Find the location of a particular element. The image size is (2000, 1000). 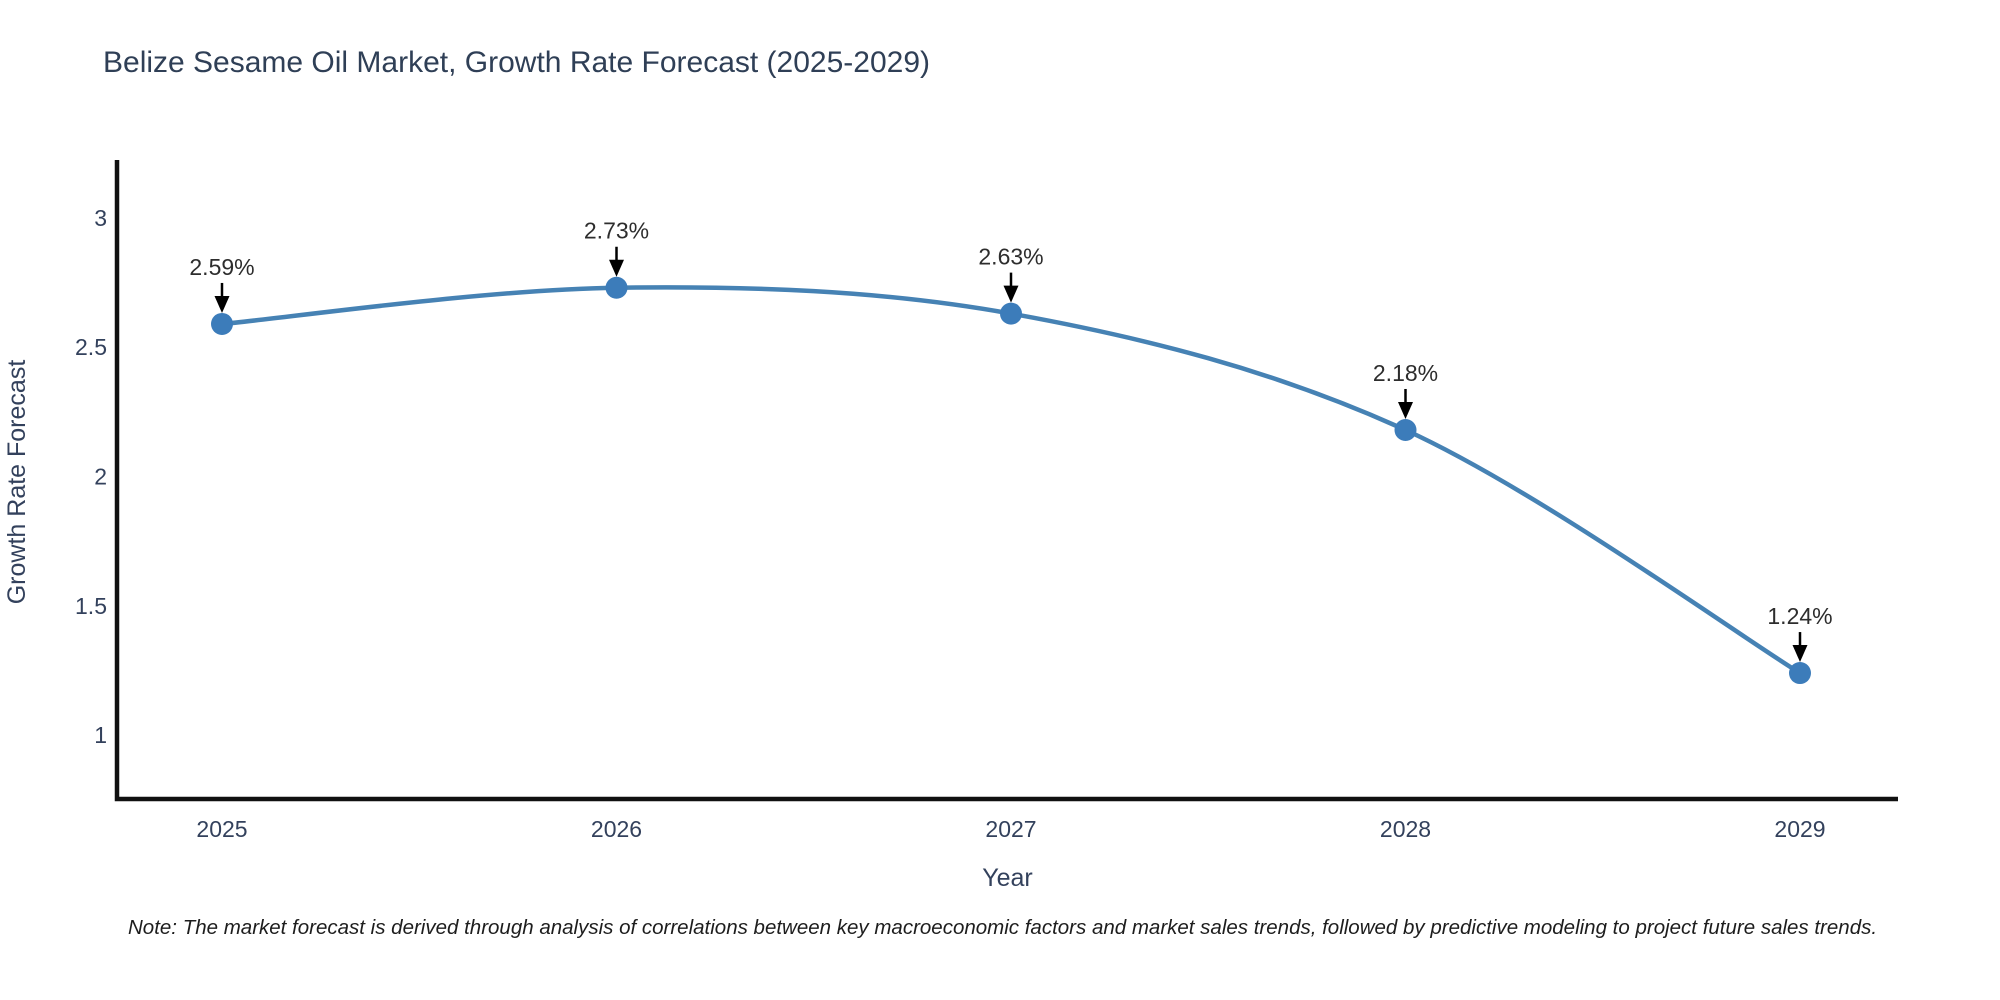

annotation-label: 2.18% is located at coordinates (1405, 373).